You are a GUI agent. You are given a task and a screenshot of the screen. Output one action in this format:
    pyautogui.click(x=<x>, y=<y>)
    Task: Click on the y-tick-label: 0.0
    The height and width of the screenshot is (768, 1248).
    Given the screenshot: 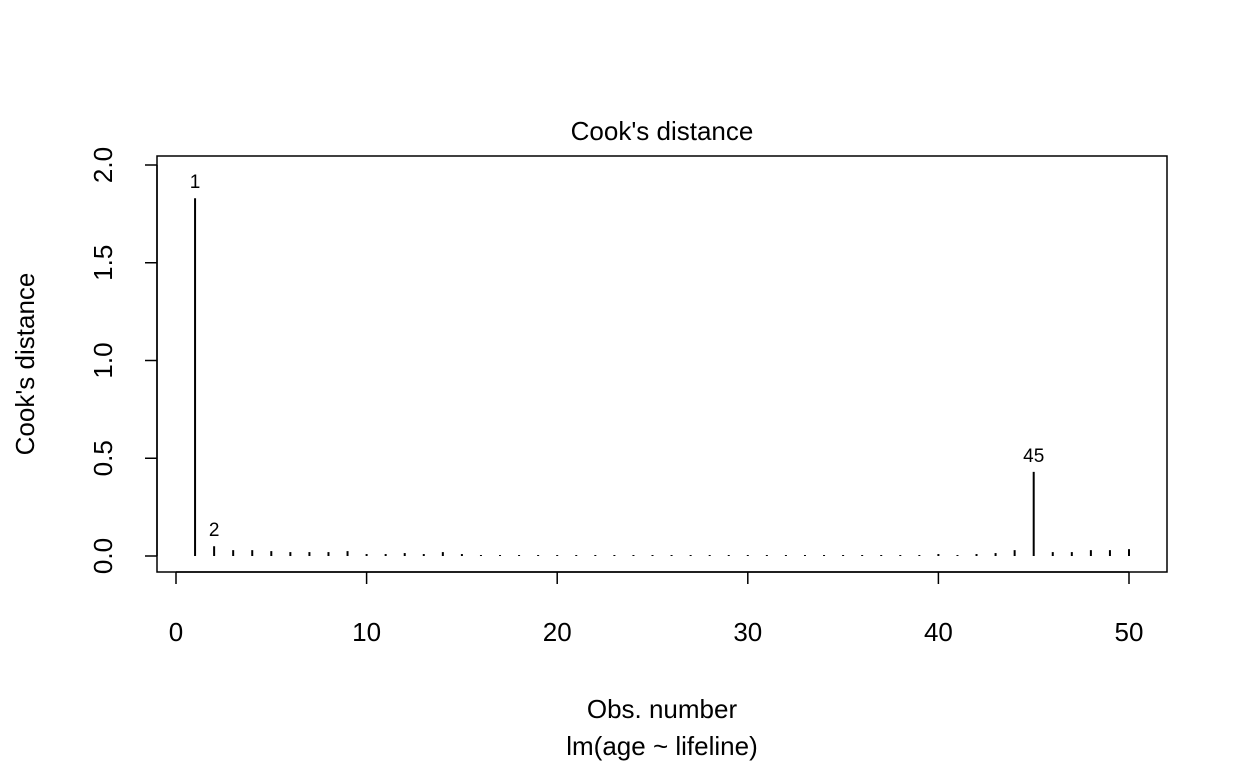 What is the action you would take?
    pyautogui.click(x=103, y=556)
    